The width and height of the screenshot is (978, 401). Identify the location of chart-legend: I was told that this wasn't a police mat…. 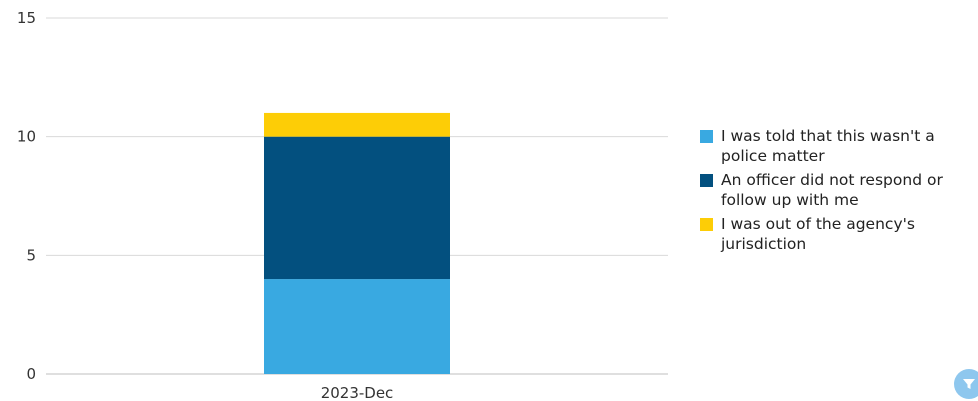
(835, 192).